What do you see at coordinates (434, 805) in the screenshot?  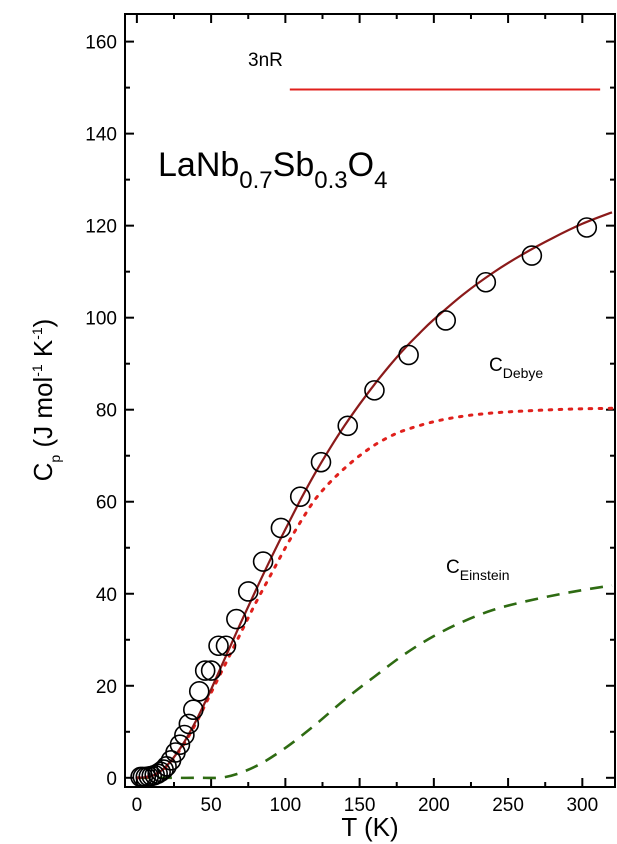 I see `x-tick-label: 200` at bounding box center [434, 805].